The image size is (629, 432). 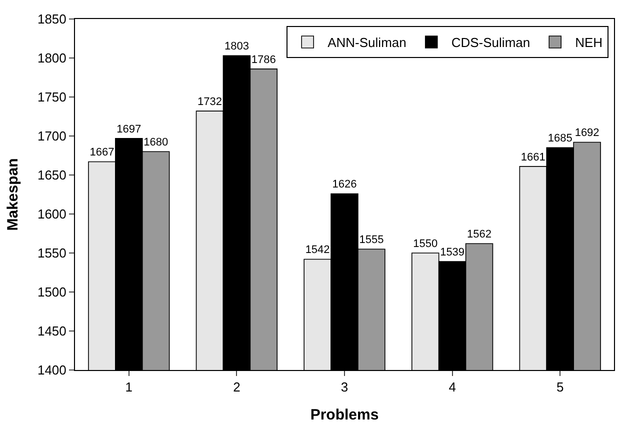 I want to click on x-axis-title: Problems, so click(x=344, y=415).